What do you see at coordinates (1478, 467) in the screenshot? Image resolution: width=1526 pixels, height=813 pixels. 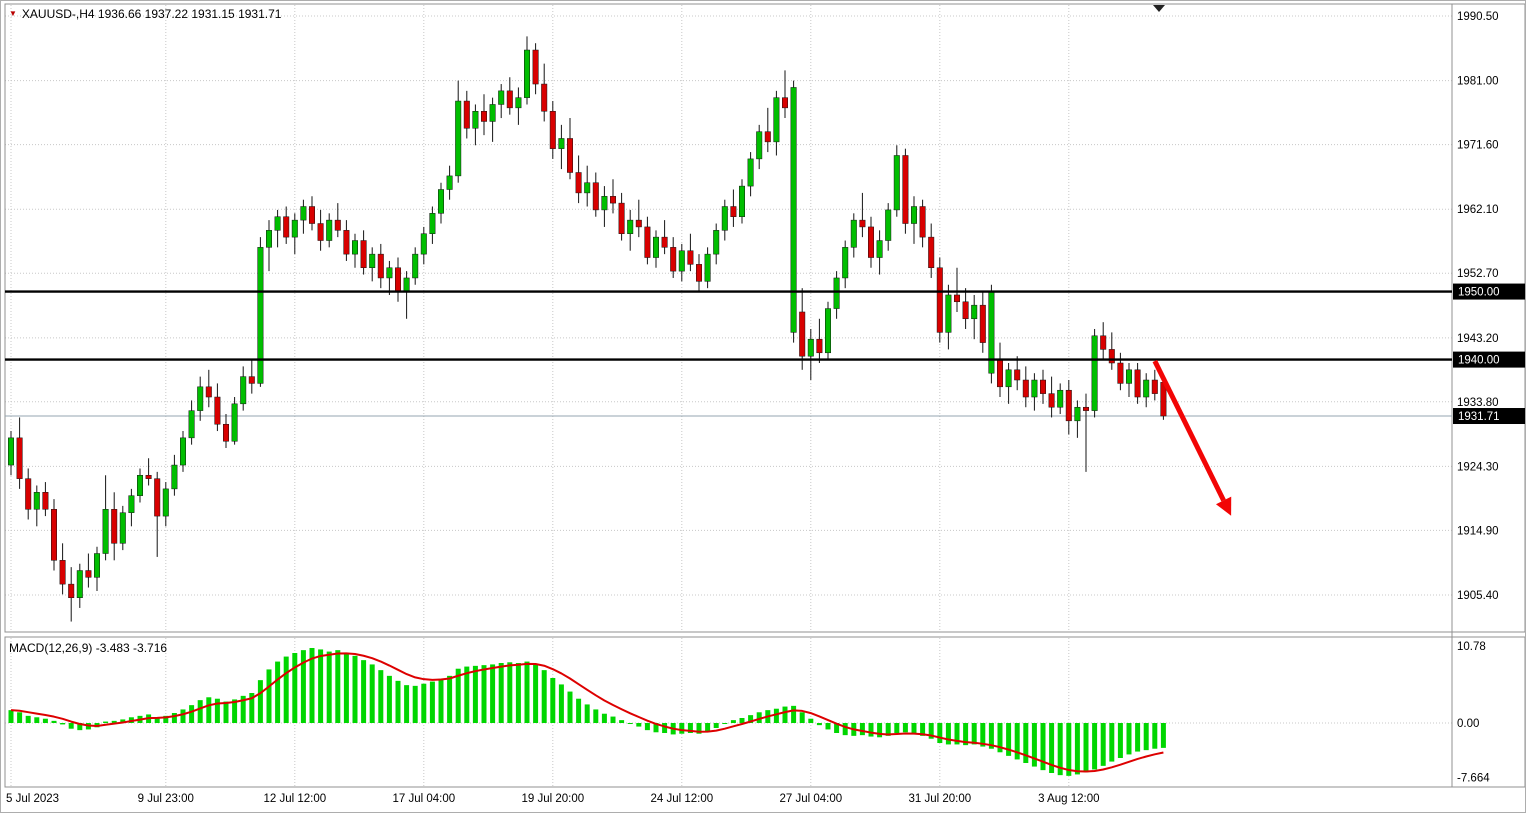 I see `price-tick-label: 1924.30` at bounding box center [1478, 467].